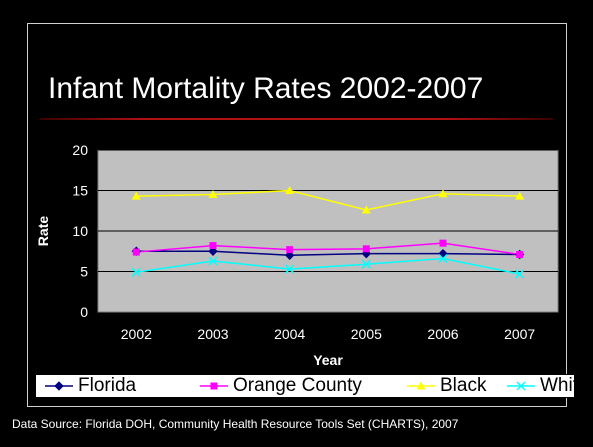 Image resolution: width=593 pixels, height=447 pixels. What do you see at coordinates (328, 253) in the screenshot?
I see `series-line-florida` at bounding box center [328, 253].